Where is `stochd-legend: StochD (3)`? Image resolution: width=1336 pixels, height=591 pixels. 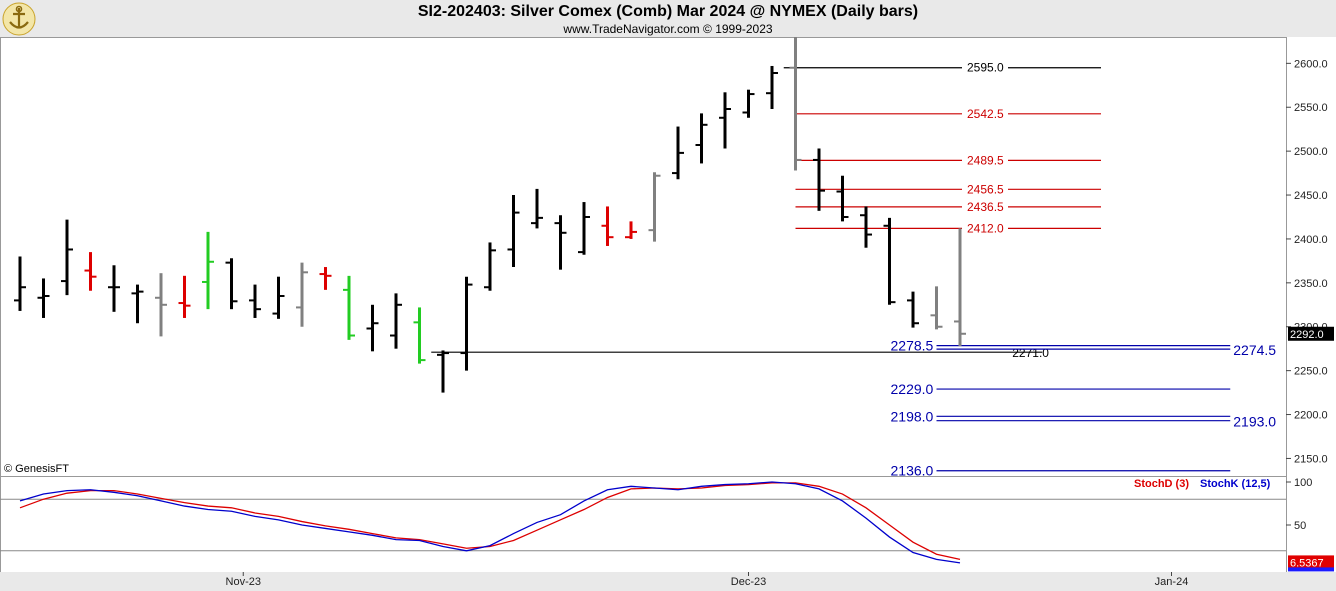
stochd-legend: StochD (3) is located at coordinates (1161, 484).